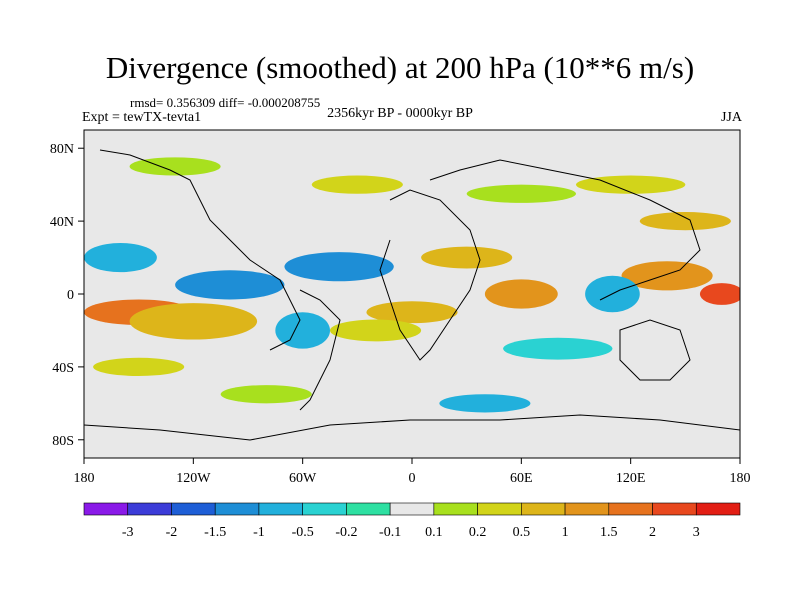  Describe the element at coordinates (84, 478) in the screenshot. I see `x-tick-label-0: 180` at that location.